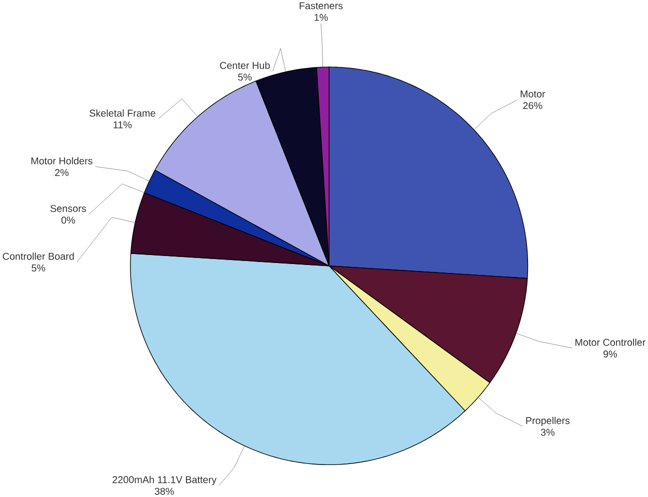  What do you see at coordinates (548, 421) in the screenshot?
I see `slice-label: Propellers` at bounding box center [548, 421].